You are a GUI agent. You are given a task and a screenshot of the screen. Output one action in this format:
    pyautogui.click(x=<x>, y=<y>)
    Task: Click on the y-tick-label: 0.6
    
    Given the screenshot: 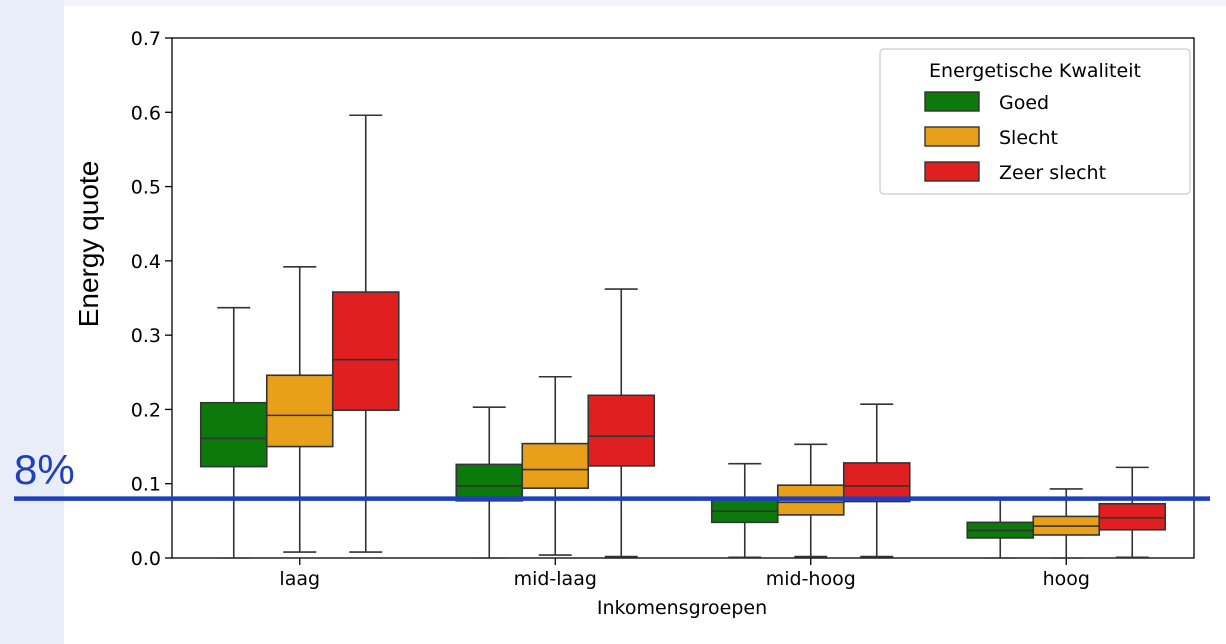 What is the action you would take?
    pyautogui.click(x=146, y=113)
    